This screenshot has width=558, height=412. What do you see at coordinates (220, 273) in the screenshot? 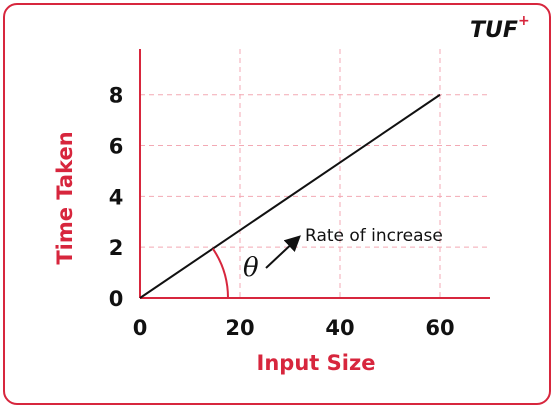
I see `angle-arc` at bounding box center [220, 273].